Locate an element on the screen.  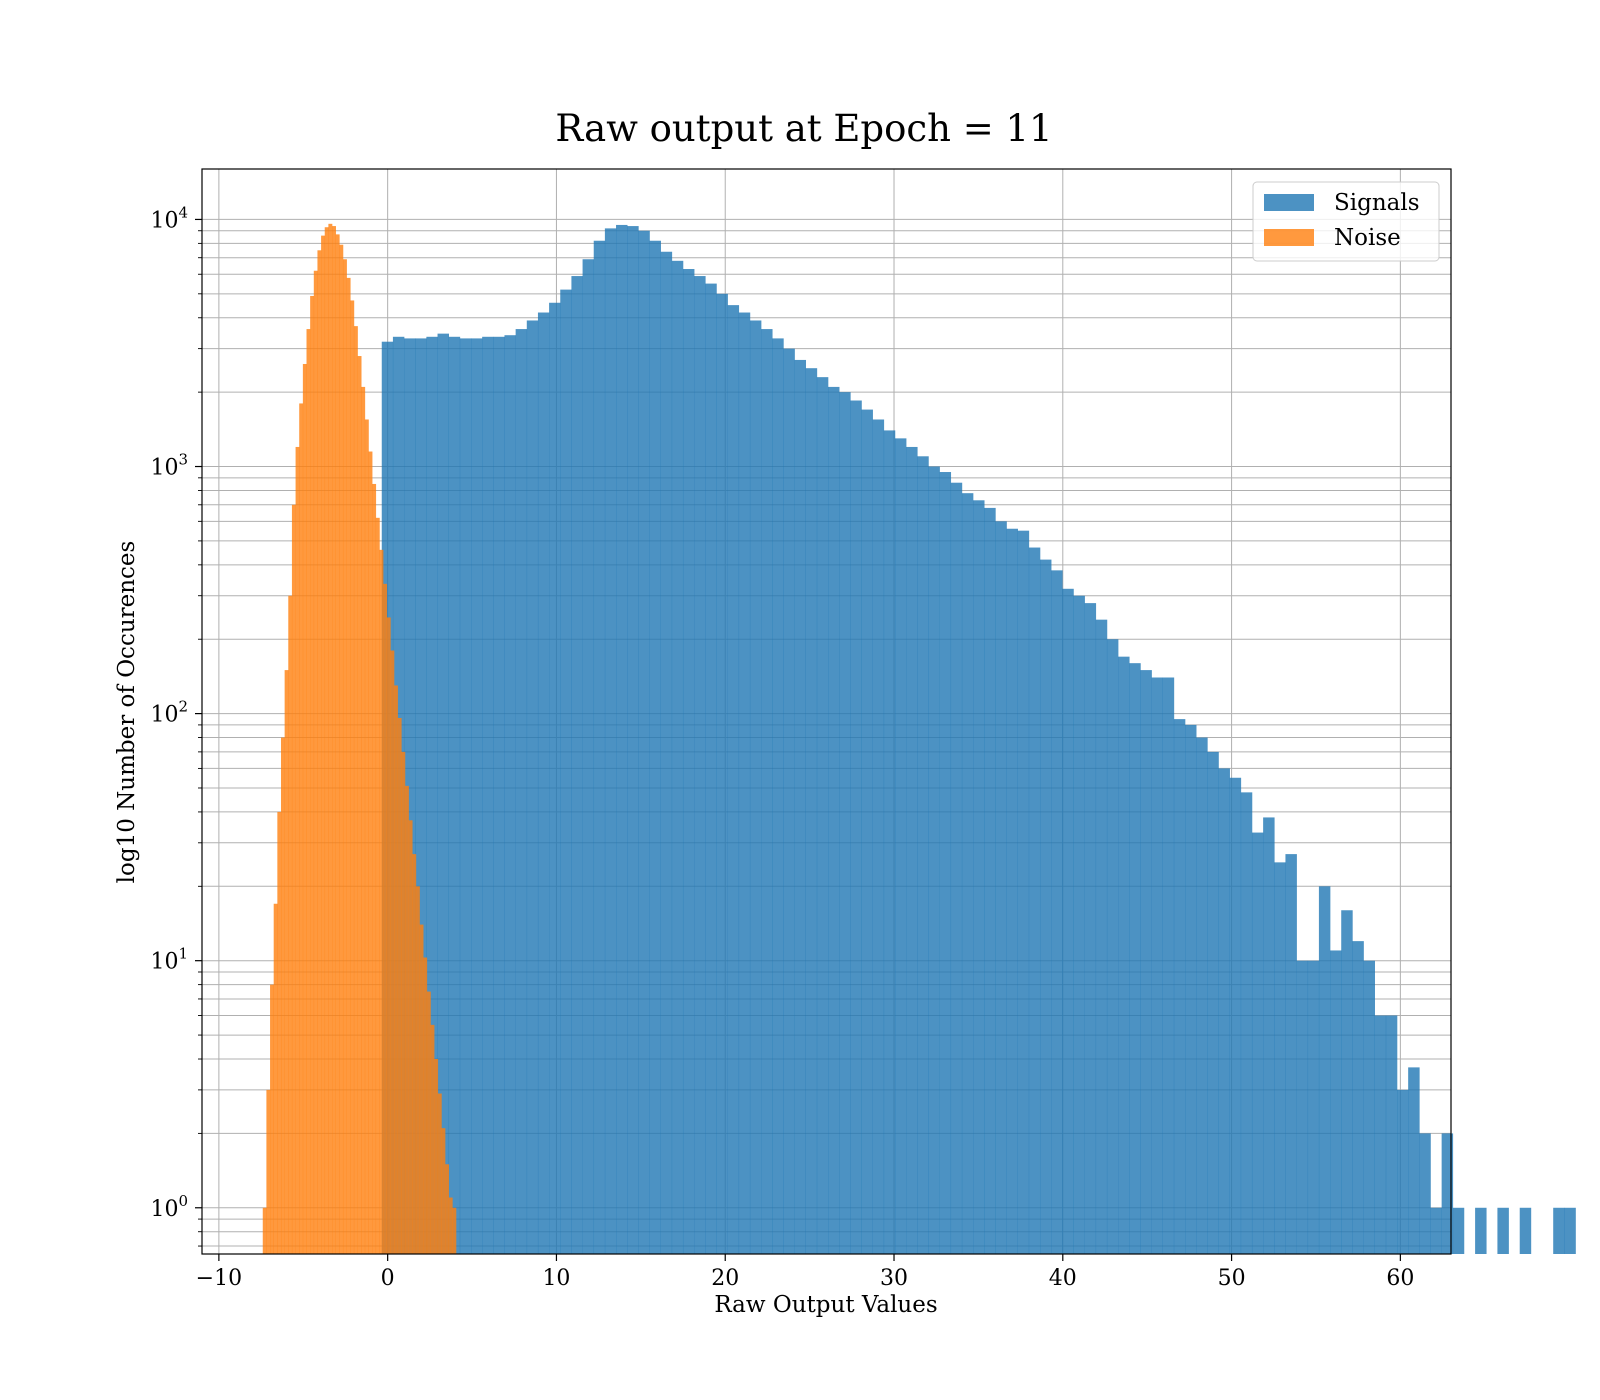
x-tick-label-6: 50 is located at coordinates (1232, 1278).